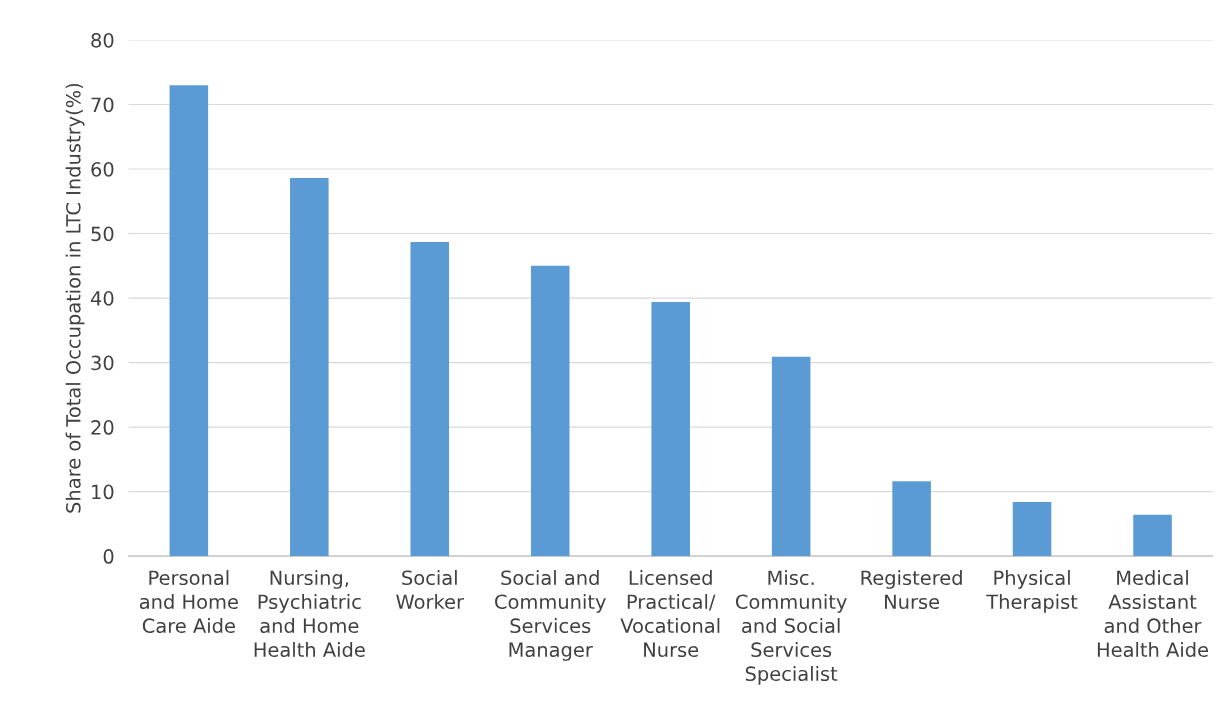  Describe the element at coordinates (102, 427) in the screenshot. I see `y-tick-label: 20` at that location.